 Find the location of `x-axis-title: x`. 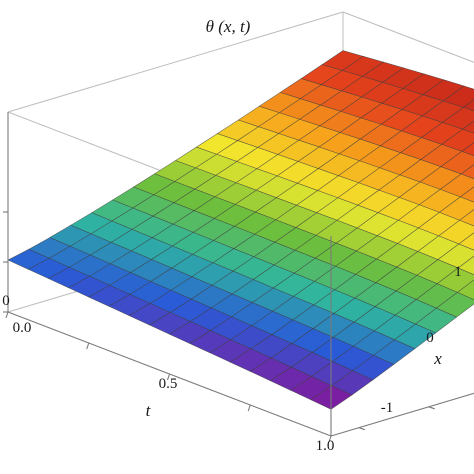

x-axis-title: x is located at coordinates (437, 358).